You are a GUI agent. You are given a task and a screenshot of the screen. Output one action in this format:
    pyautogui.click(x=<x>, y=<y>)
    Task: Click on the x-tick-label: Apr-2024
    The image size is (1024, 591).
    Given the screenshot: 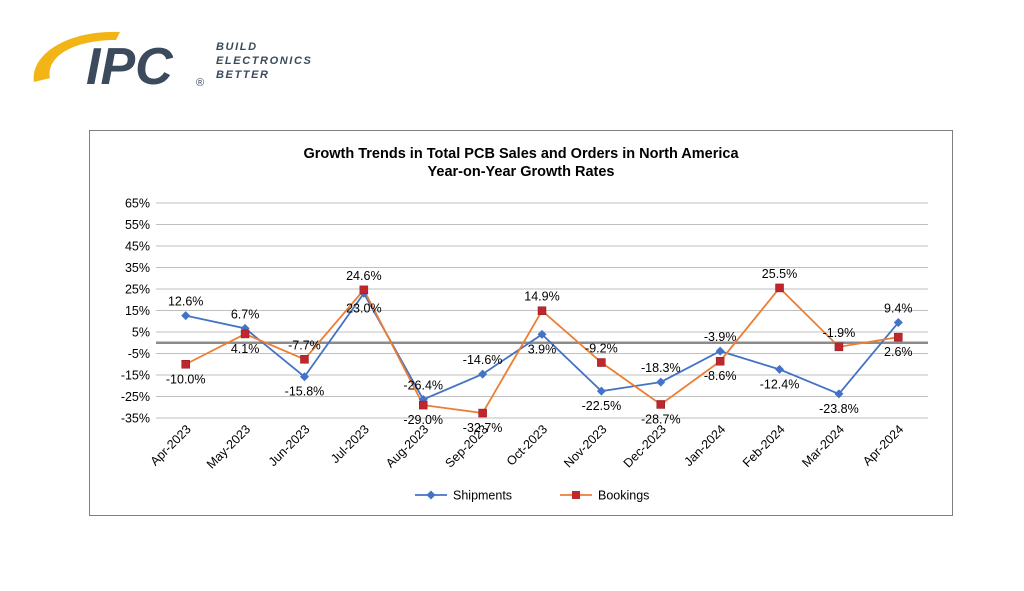 What is the action you would take?
    pyautogui.click(x=883, y=445)
    